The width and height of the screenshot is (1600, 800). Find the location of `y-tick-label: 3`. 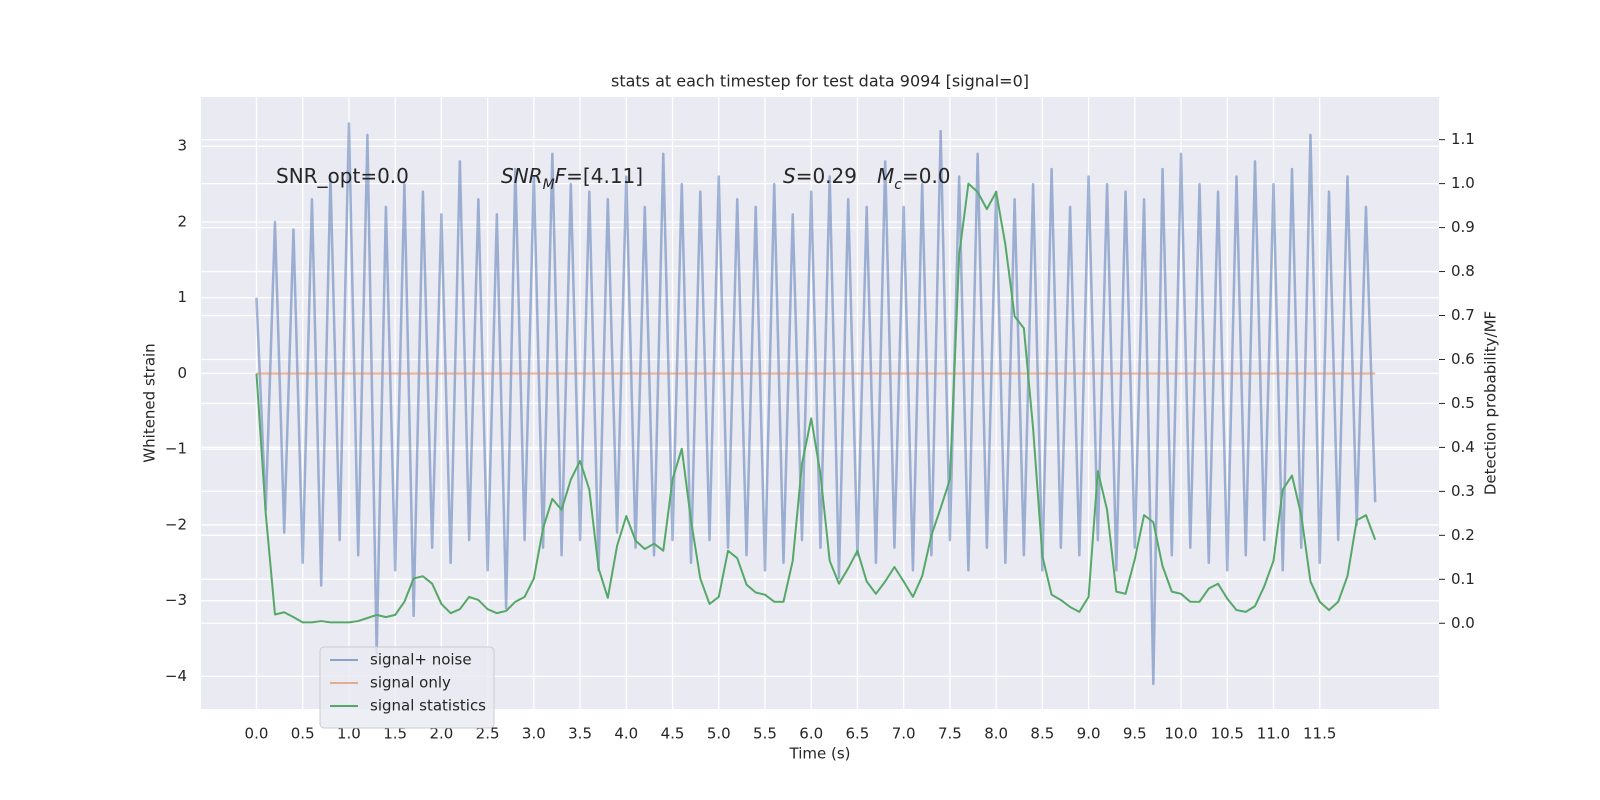

y-tick-label: 3 is located at coordinates (182, 146).